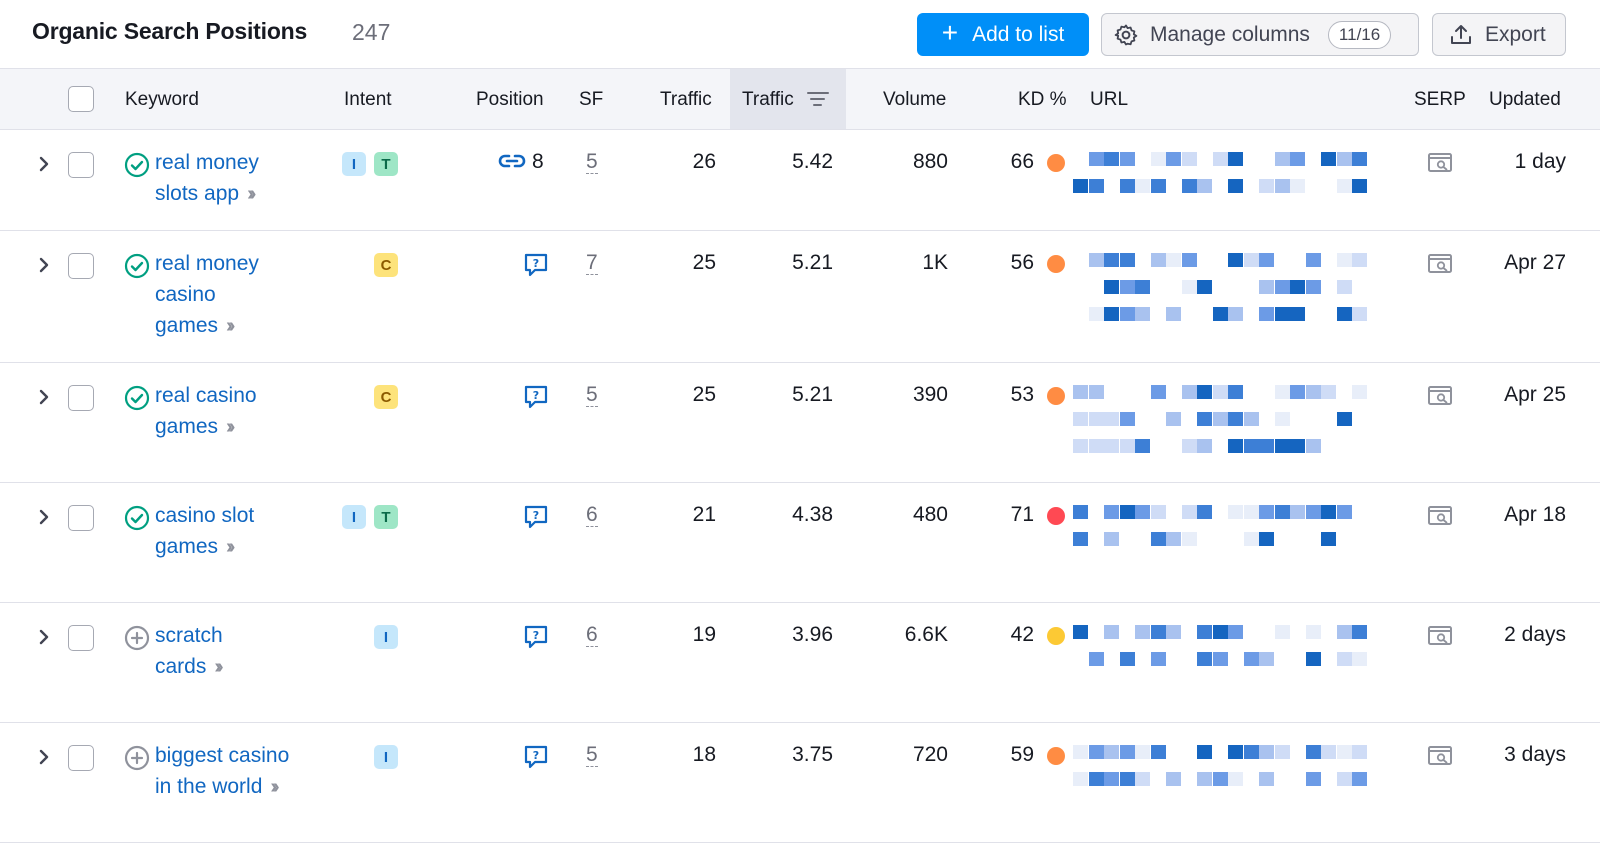  What do you see at coordinates (1540, 161) in the screenshot?
I see `updated-value: 1 day` at bounding box center [1540, 161].